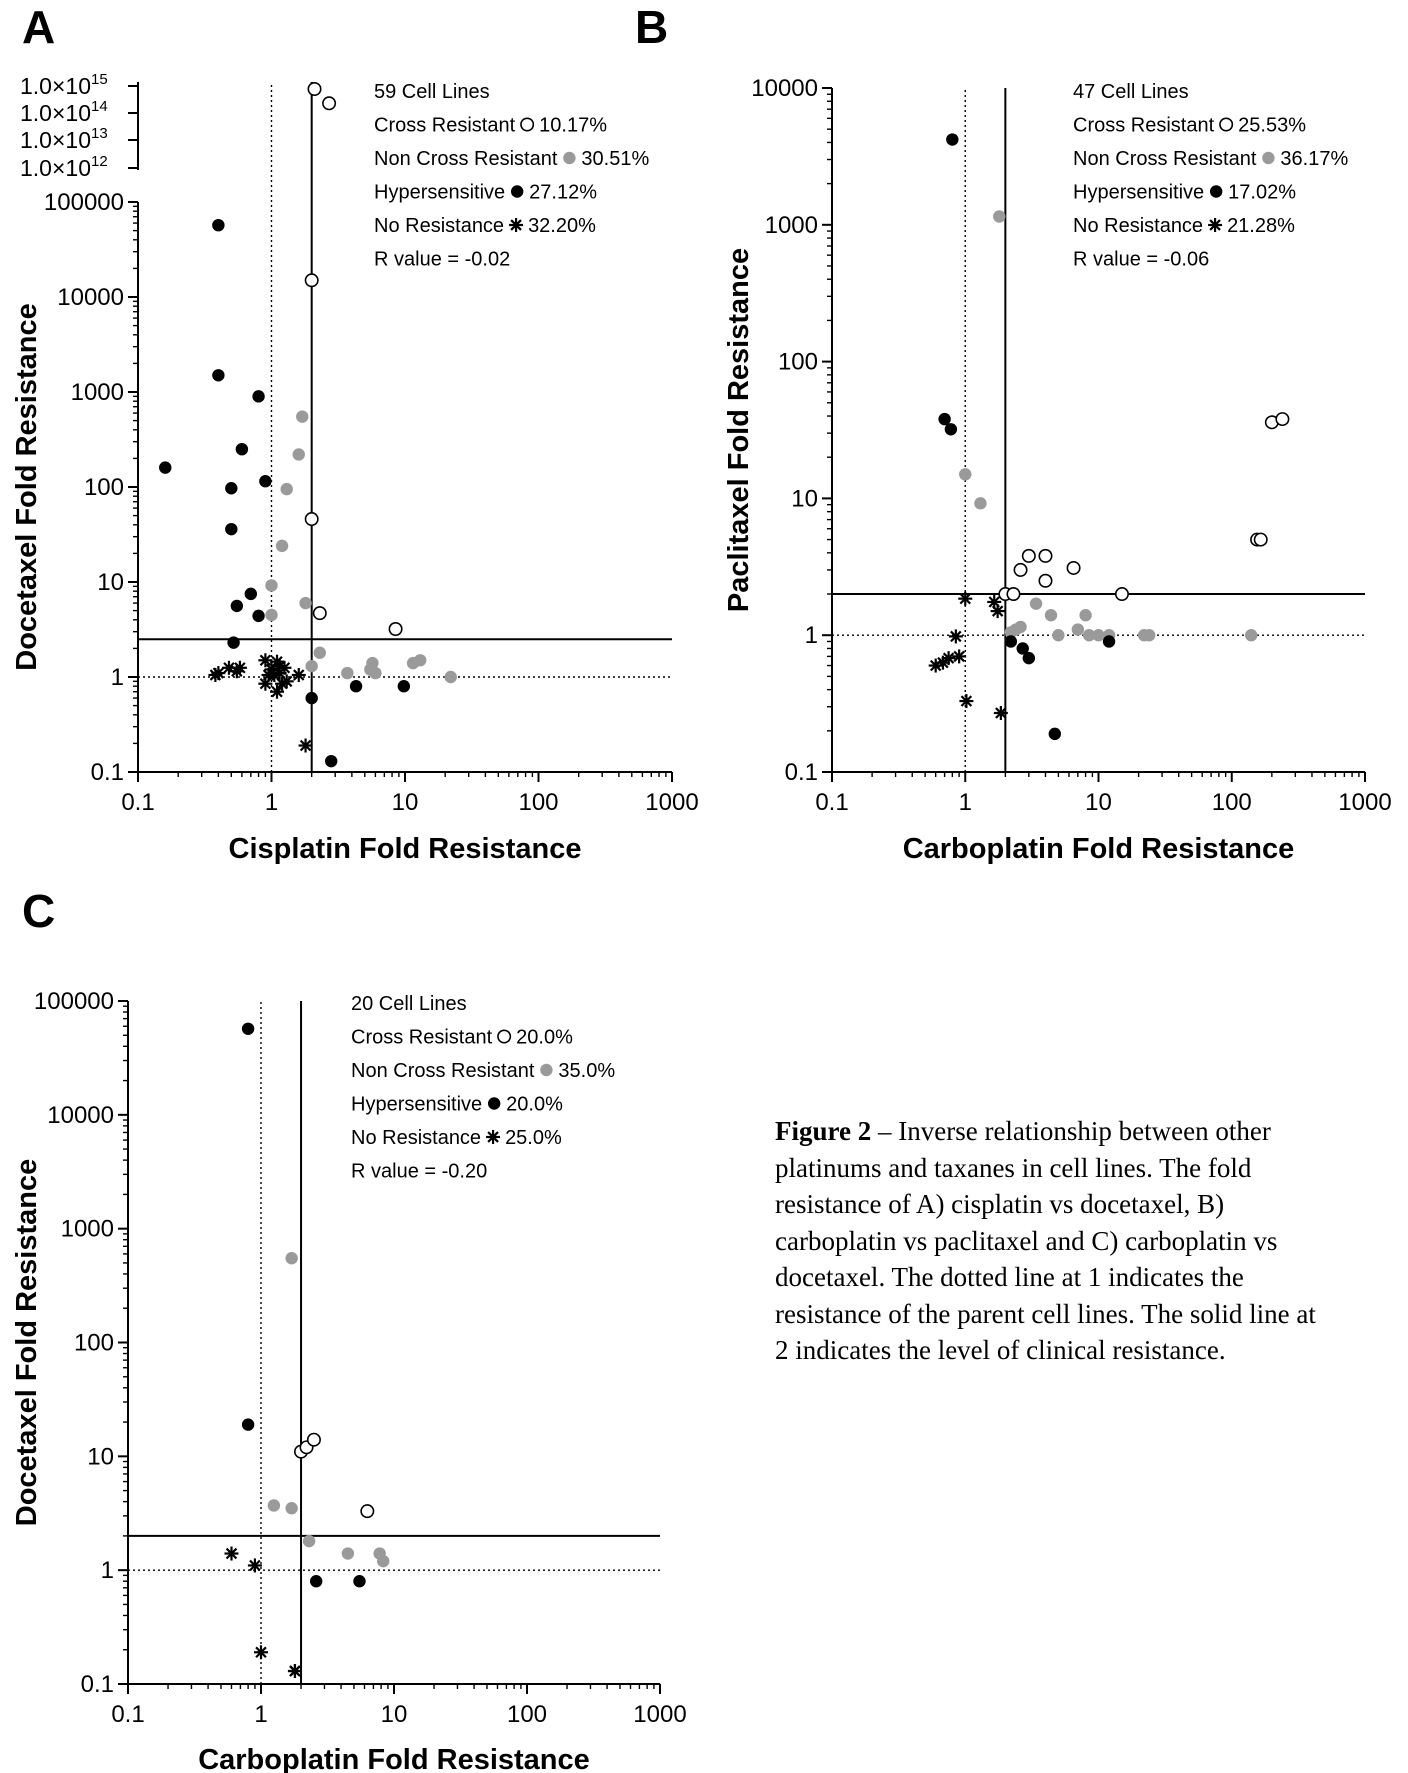 The height and width of the screenshot is (1773, 1408). I want to click on y-upper-tick-label: 1.0×10¹⁵, so click(64, 85).